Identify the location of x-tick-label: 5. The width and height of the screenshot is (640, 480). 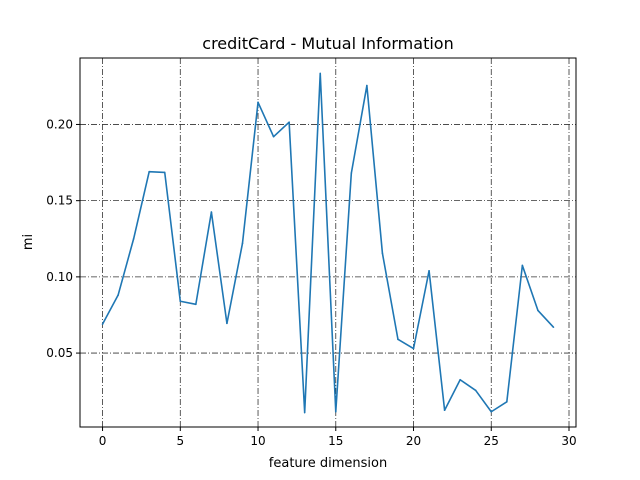
(180, 441).